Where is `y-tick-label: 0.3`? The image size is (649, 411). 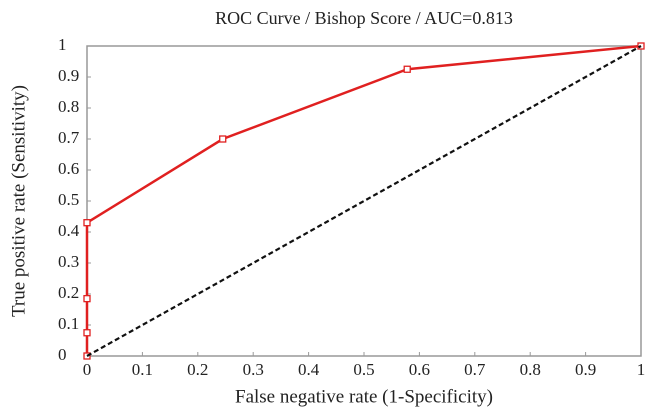
y-tick-label: 0.3 is located at coordinates (68, 261).